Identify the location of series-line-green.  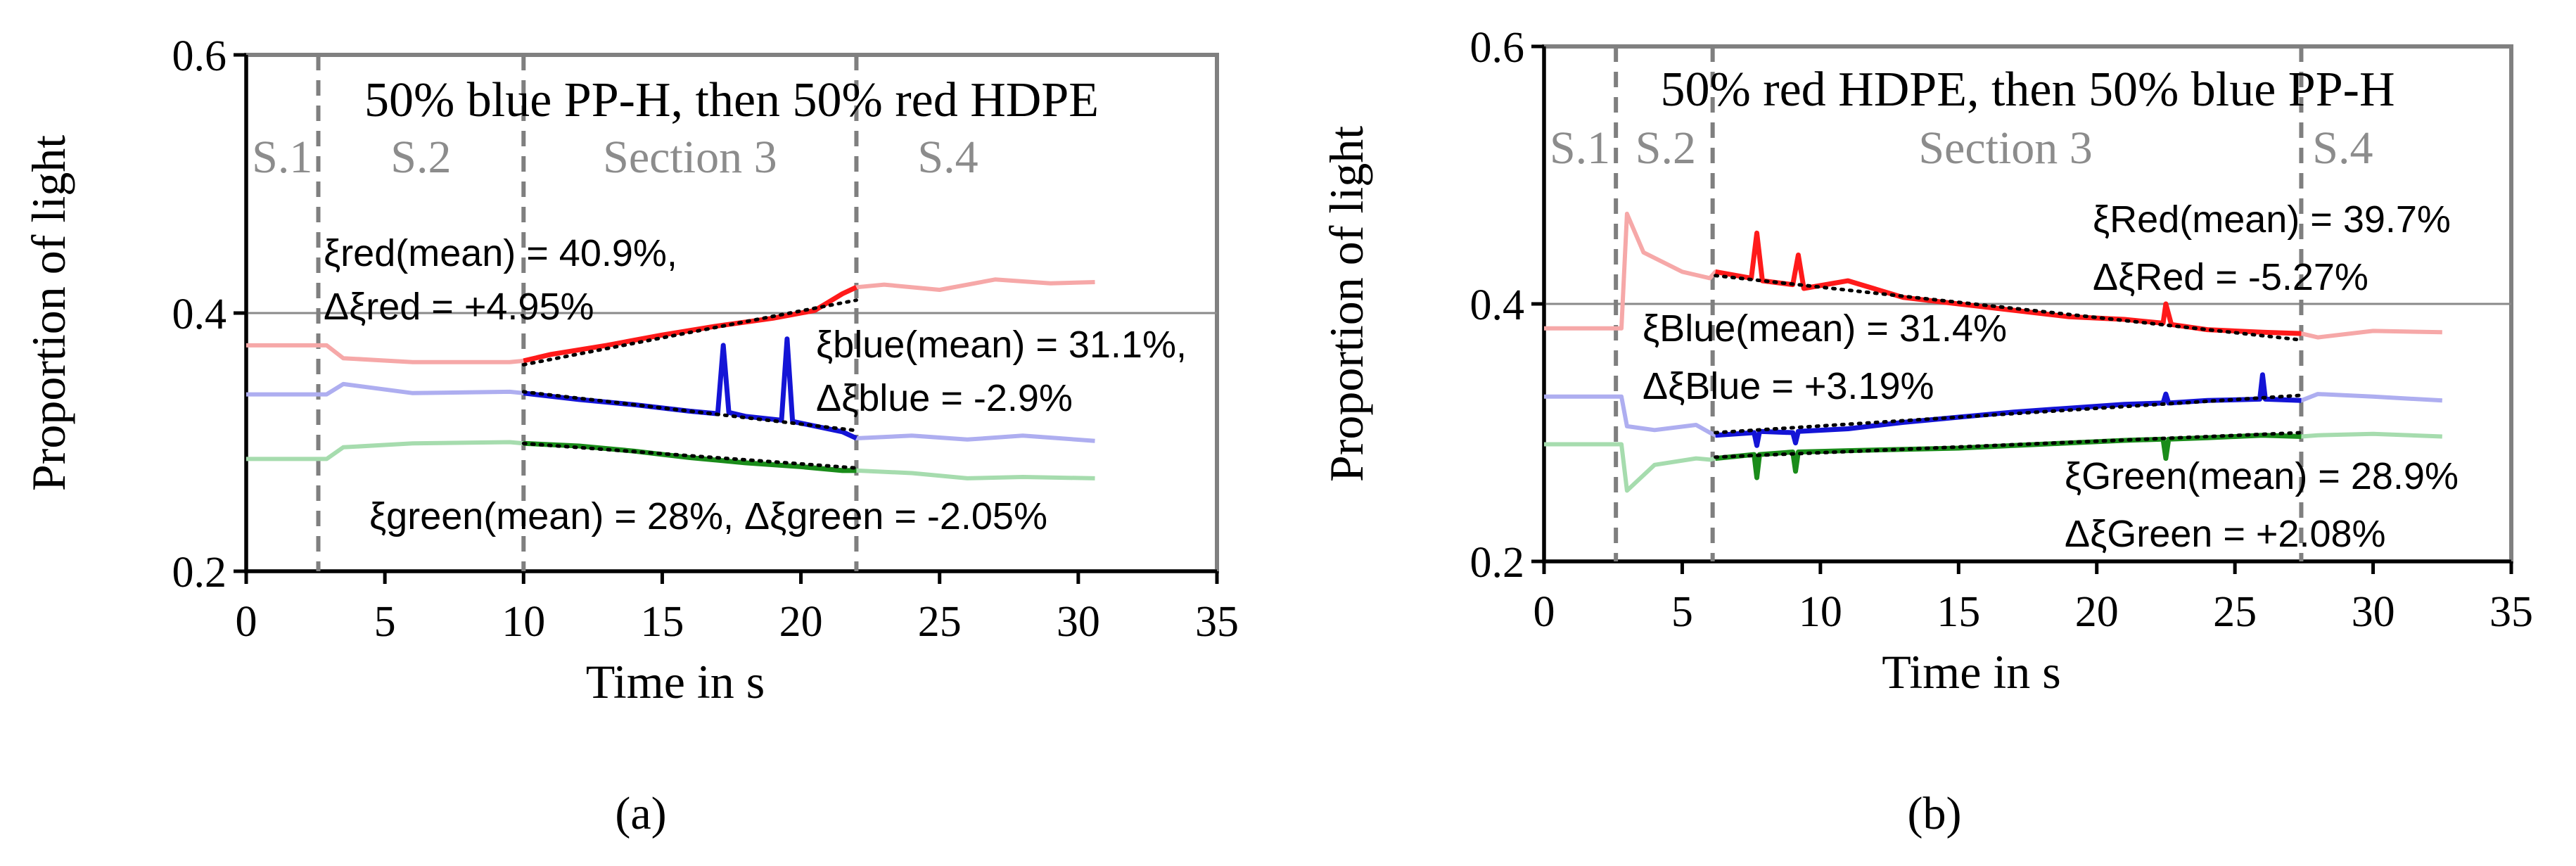
(690, 456).